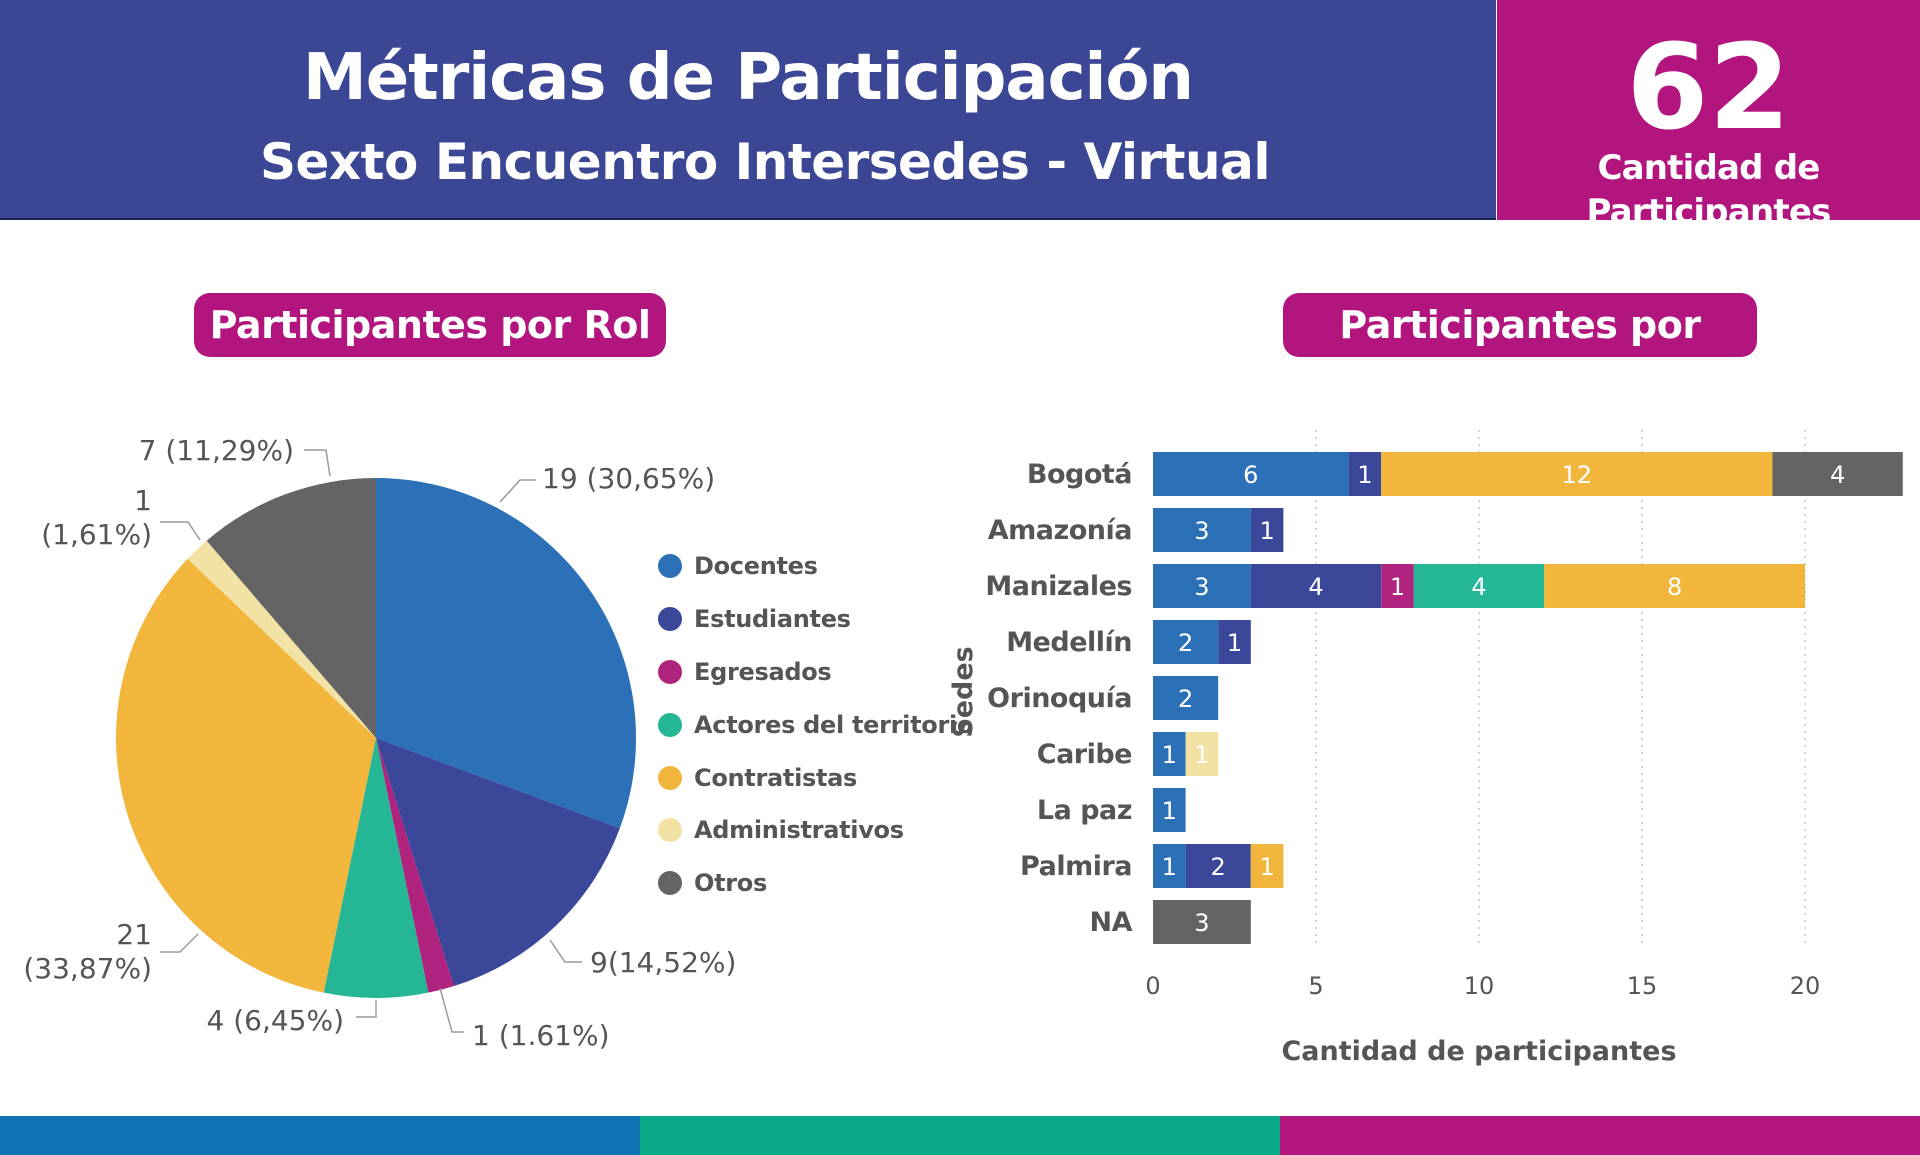  Describe the element at coordinates (1805, 986) in the screenshot. I see `x-tick-label: 20` at that location.